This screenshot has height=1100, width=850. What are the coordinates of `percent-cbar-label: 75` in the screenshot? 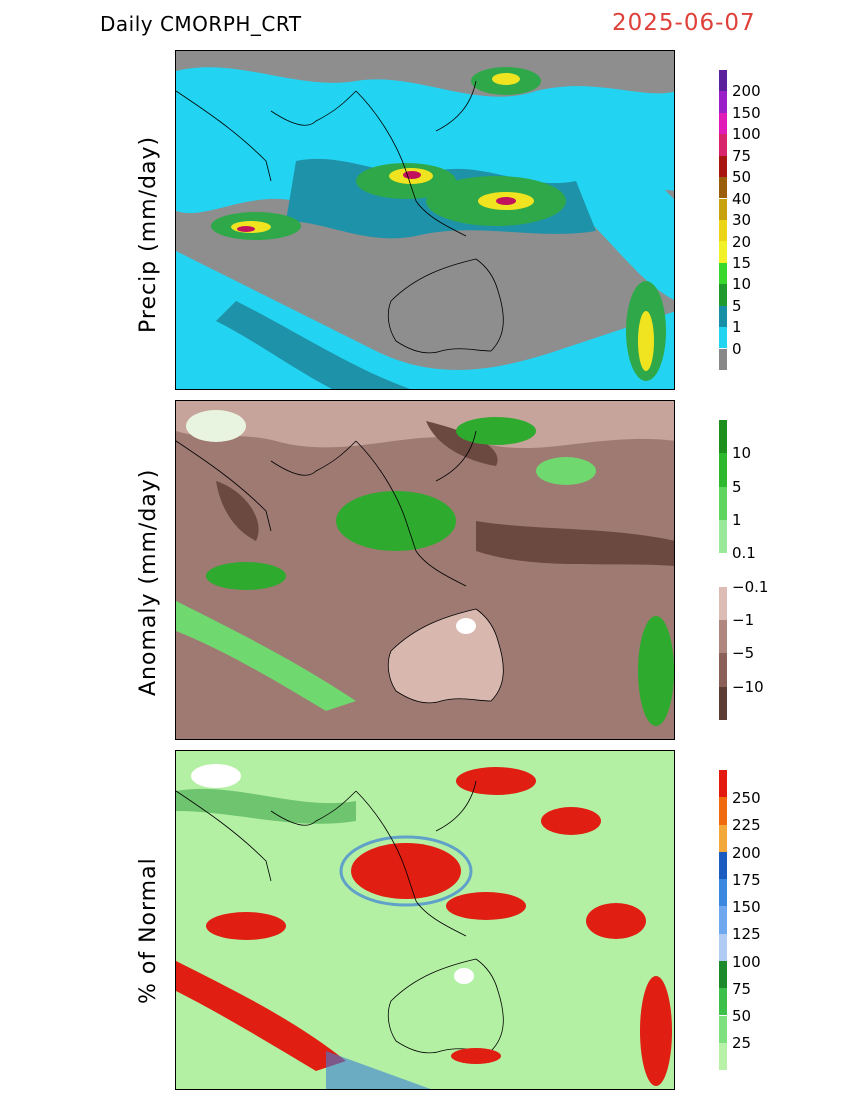 It's located at (742, 989).